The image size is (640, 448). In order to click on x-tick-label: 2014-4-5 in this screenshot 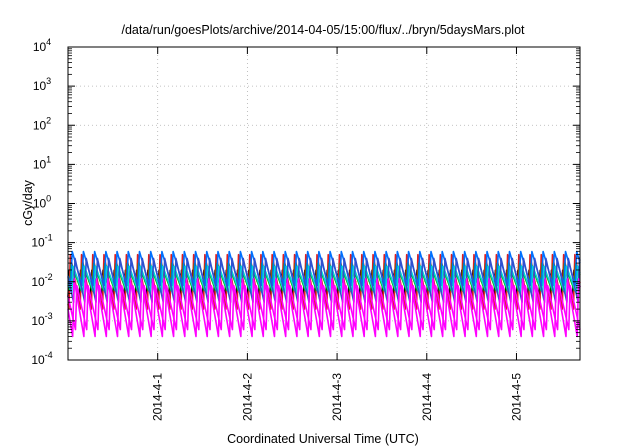, I will do `click(516, 397)`.